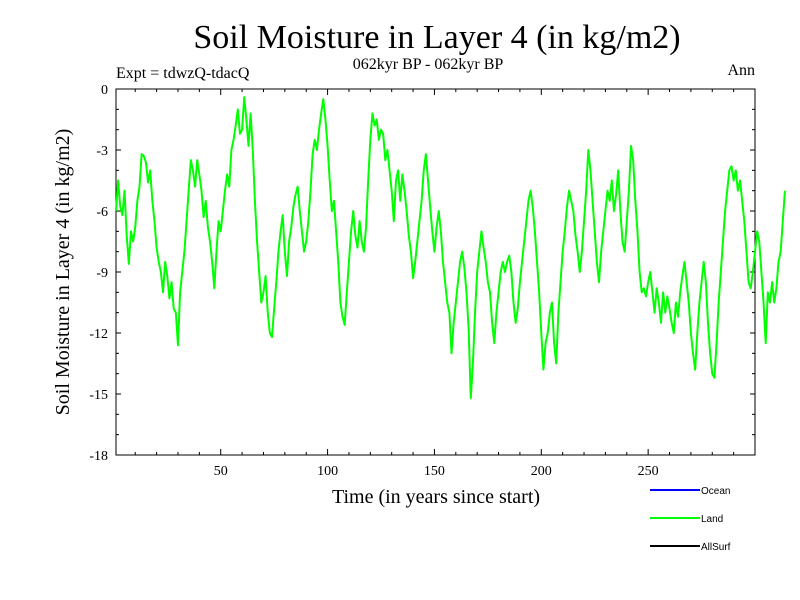  I want to click on x-tick-label: 200, so click(541, 471).